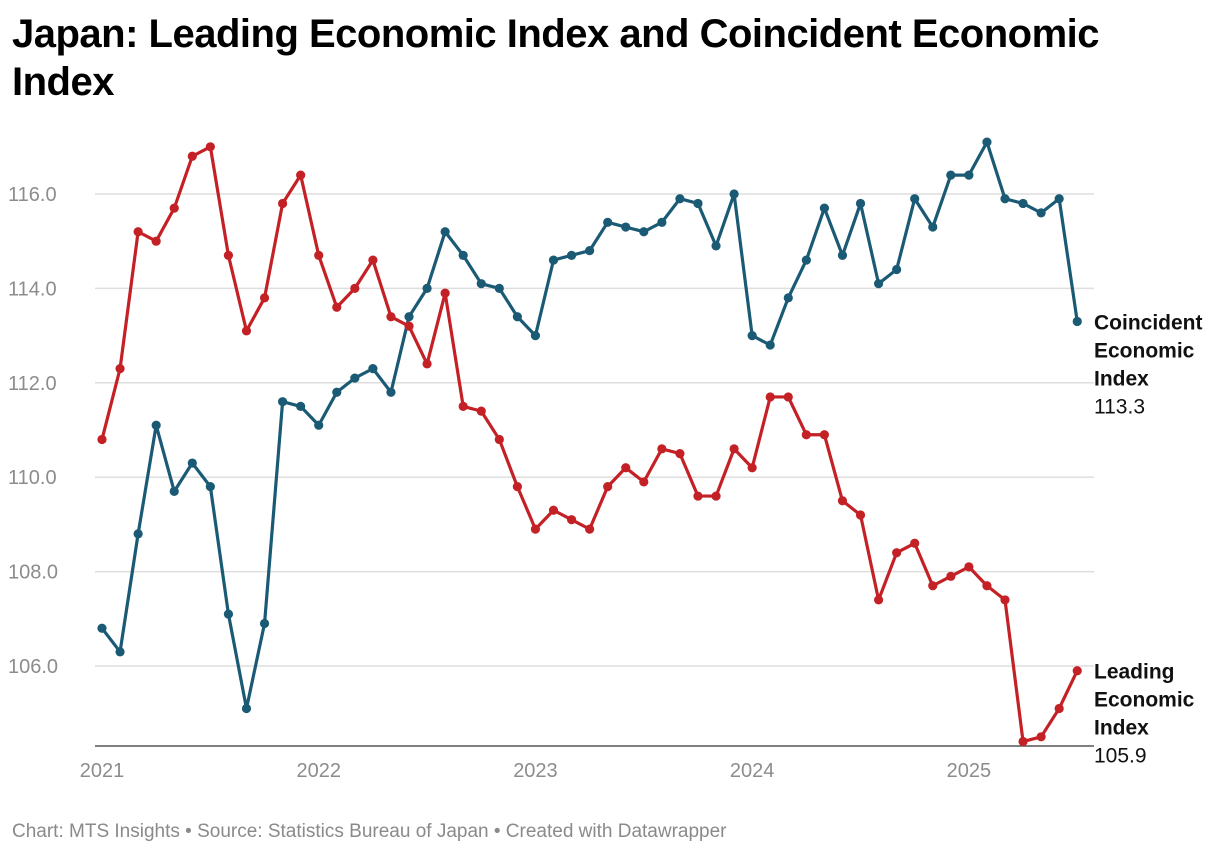 The height and width of the screenshot is (858, 1220). What do you see at coordinates (1134, 672) in the screenshot?
I see `leading-economic-index-label-line: Leading` at bounding box center [1134, 672].